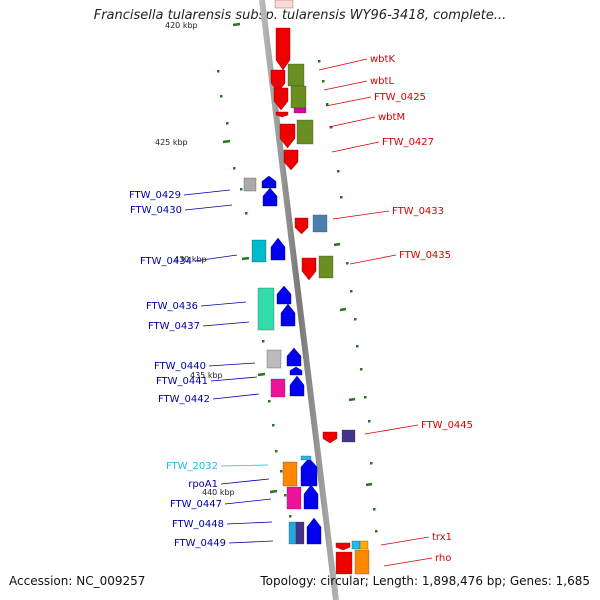 The width and height of the screenshot is (600, 600). I want to click on gene-label-forward: wbtL, so click(382, 81).